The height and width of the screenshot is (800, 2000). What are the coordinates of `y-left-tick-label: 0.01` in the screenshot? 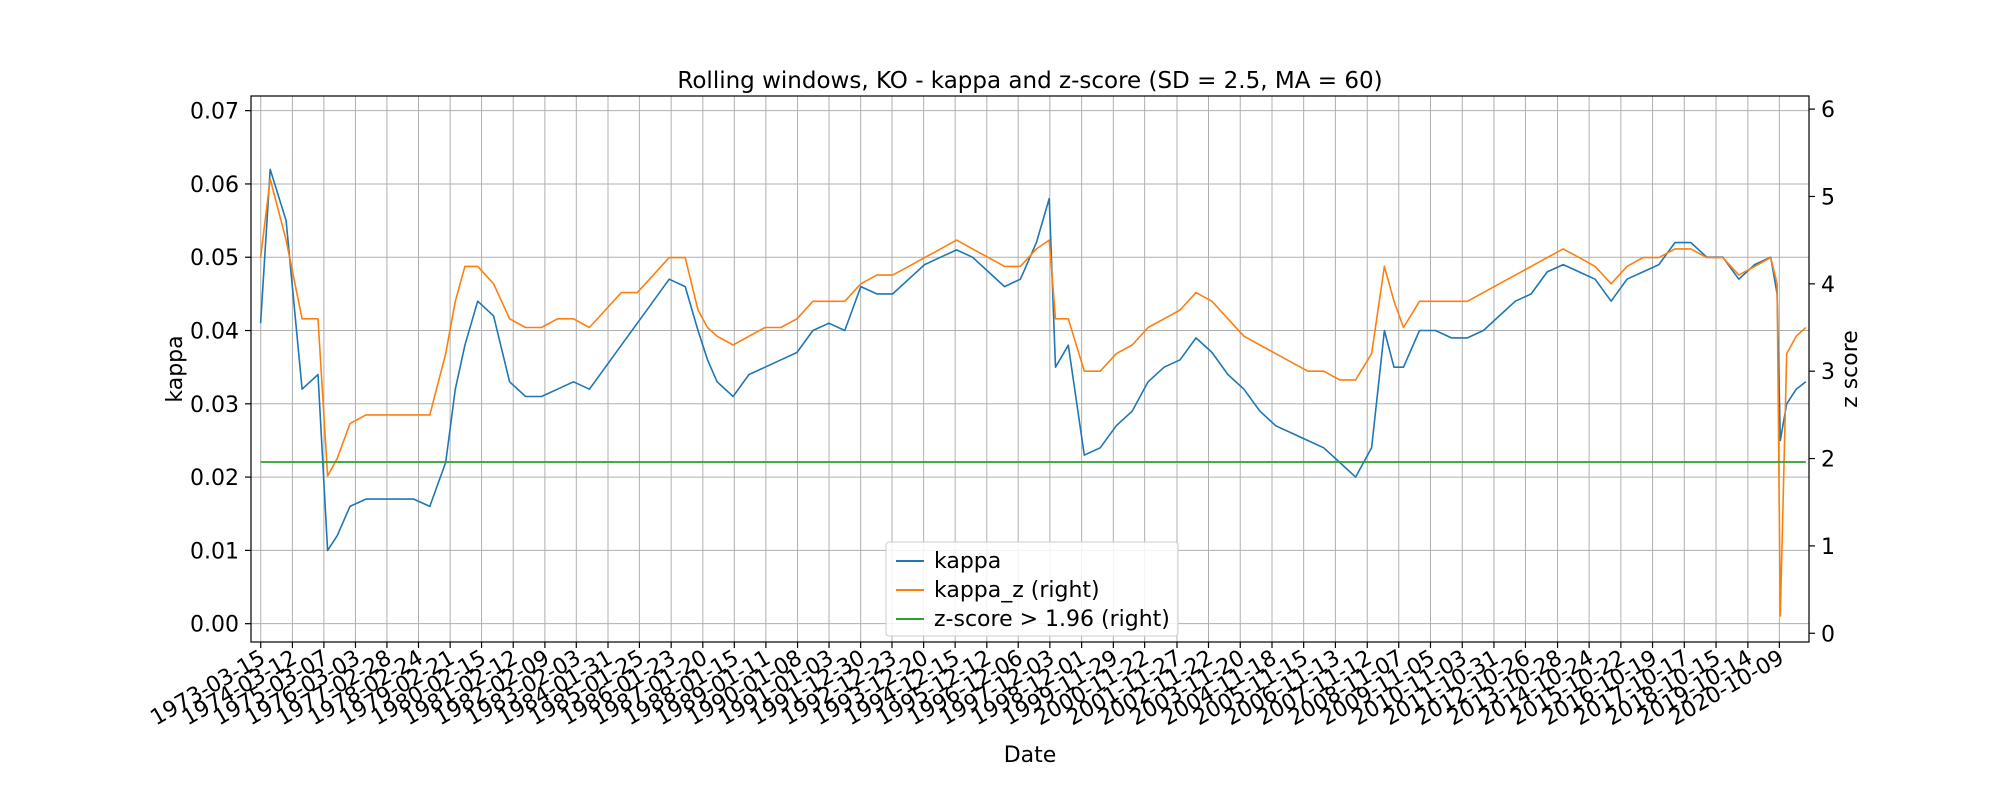 It's located at (214, 551).